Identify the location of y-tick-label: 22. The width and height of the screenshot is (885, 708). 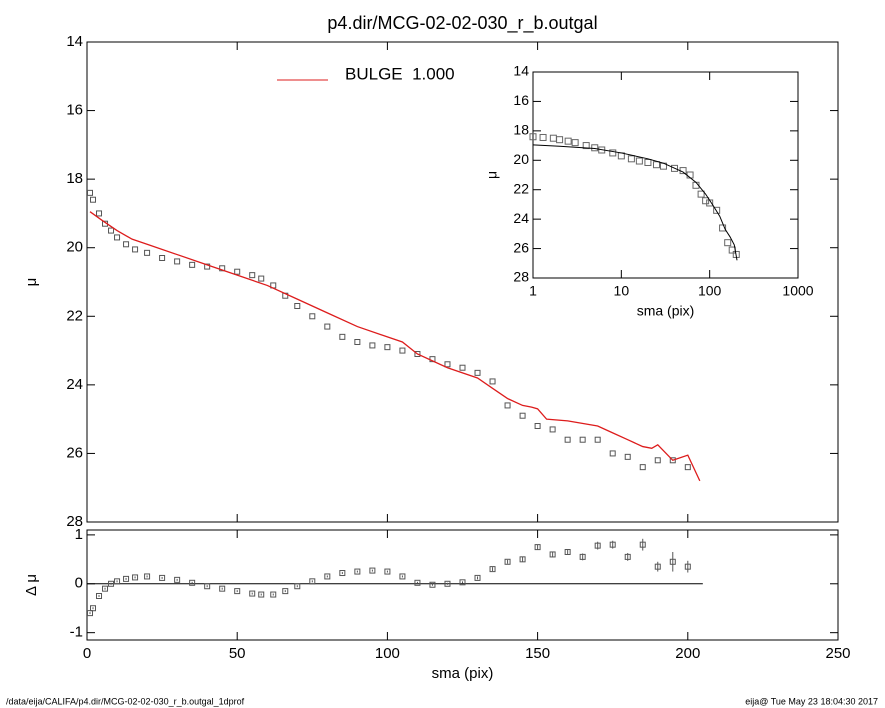
(521, 188).